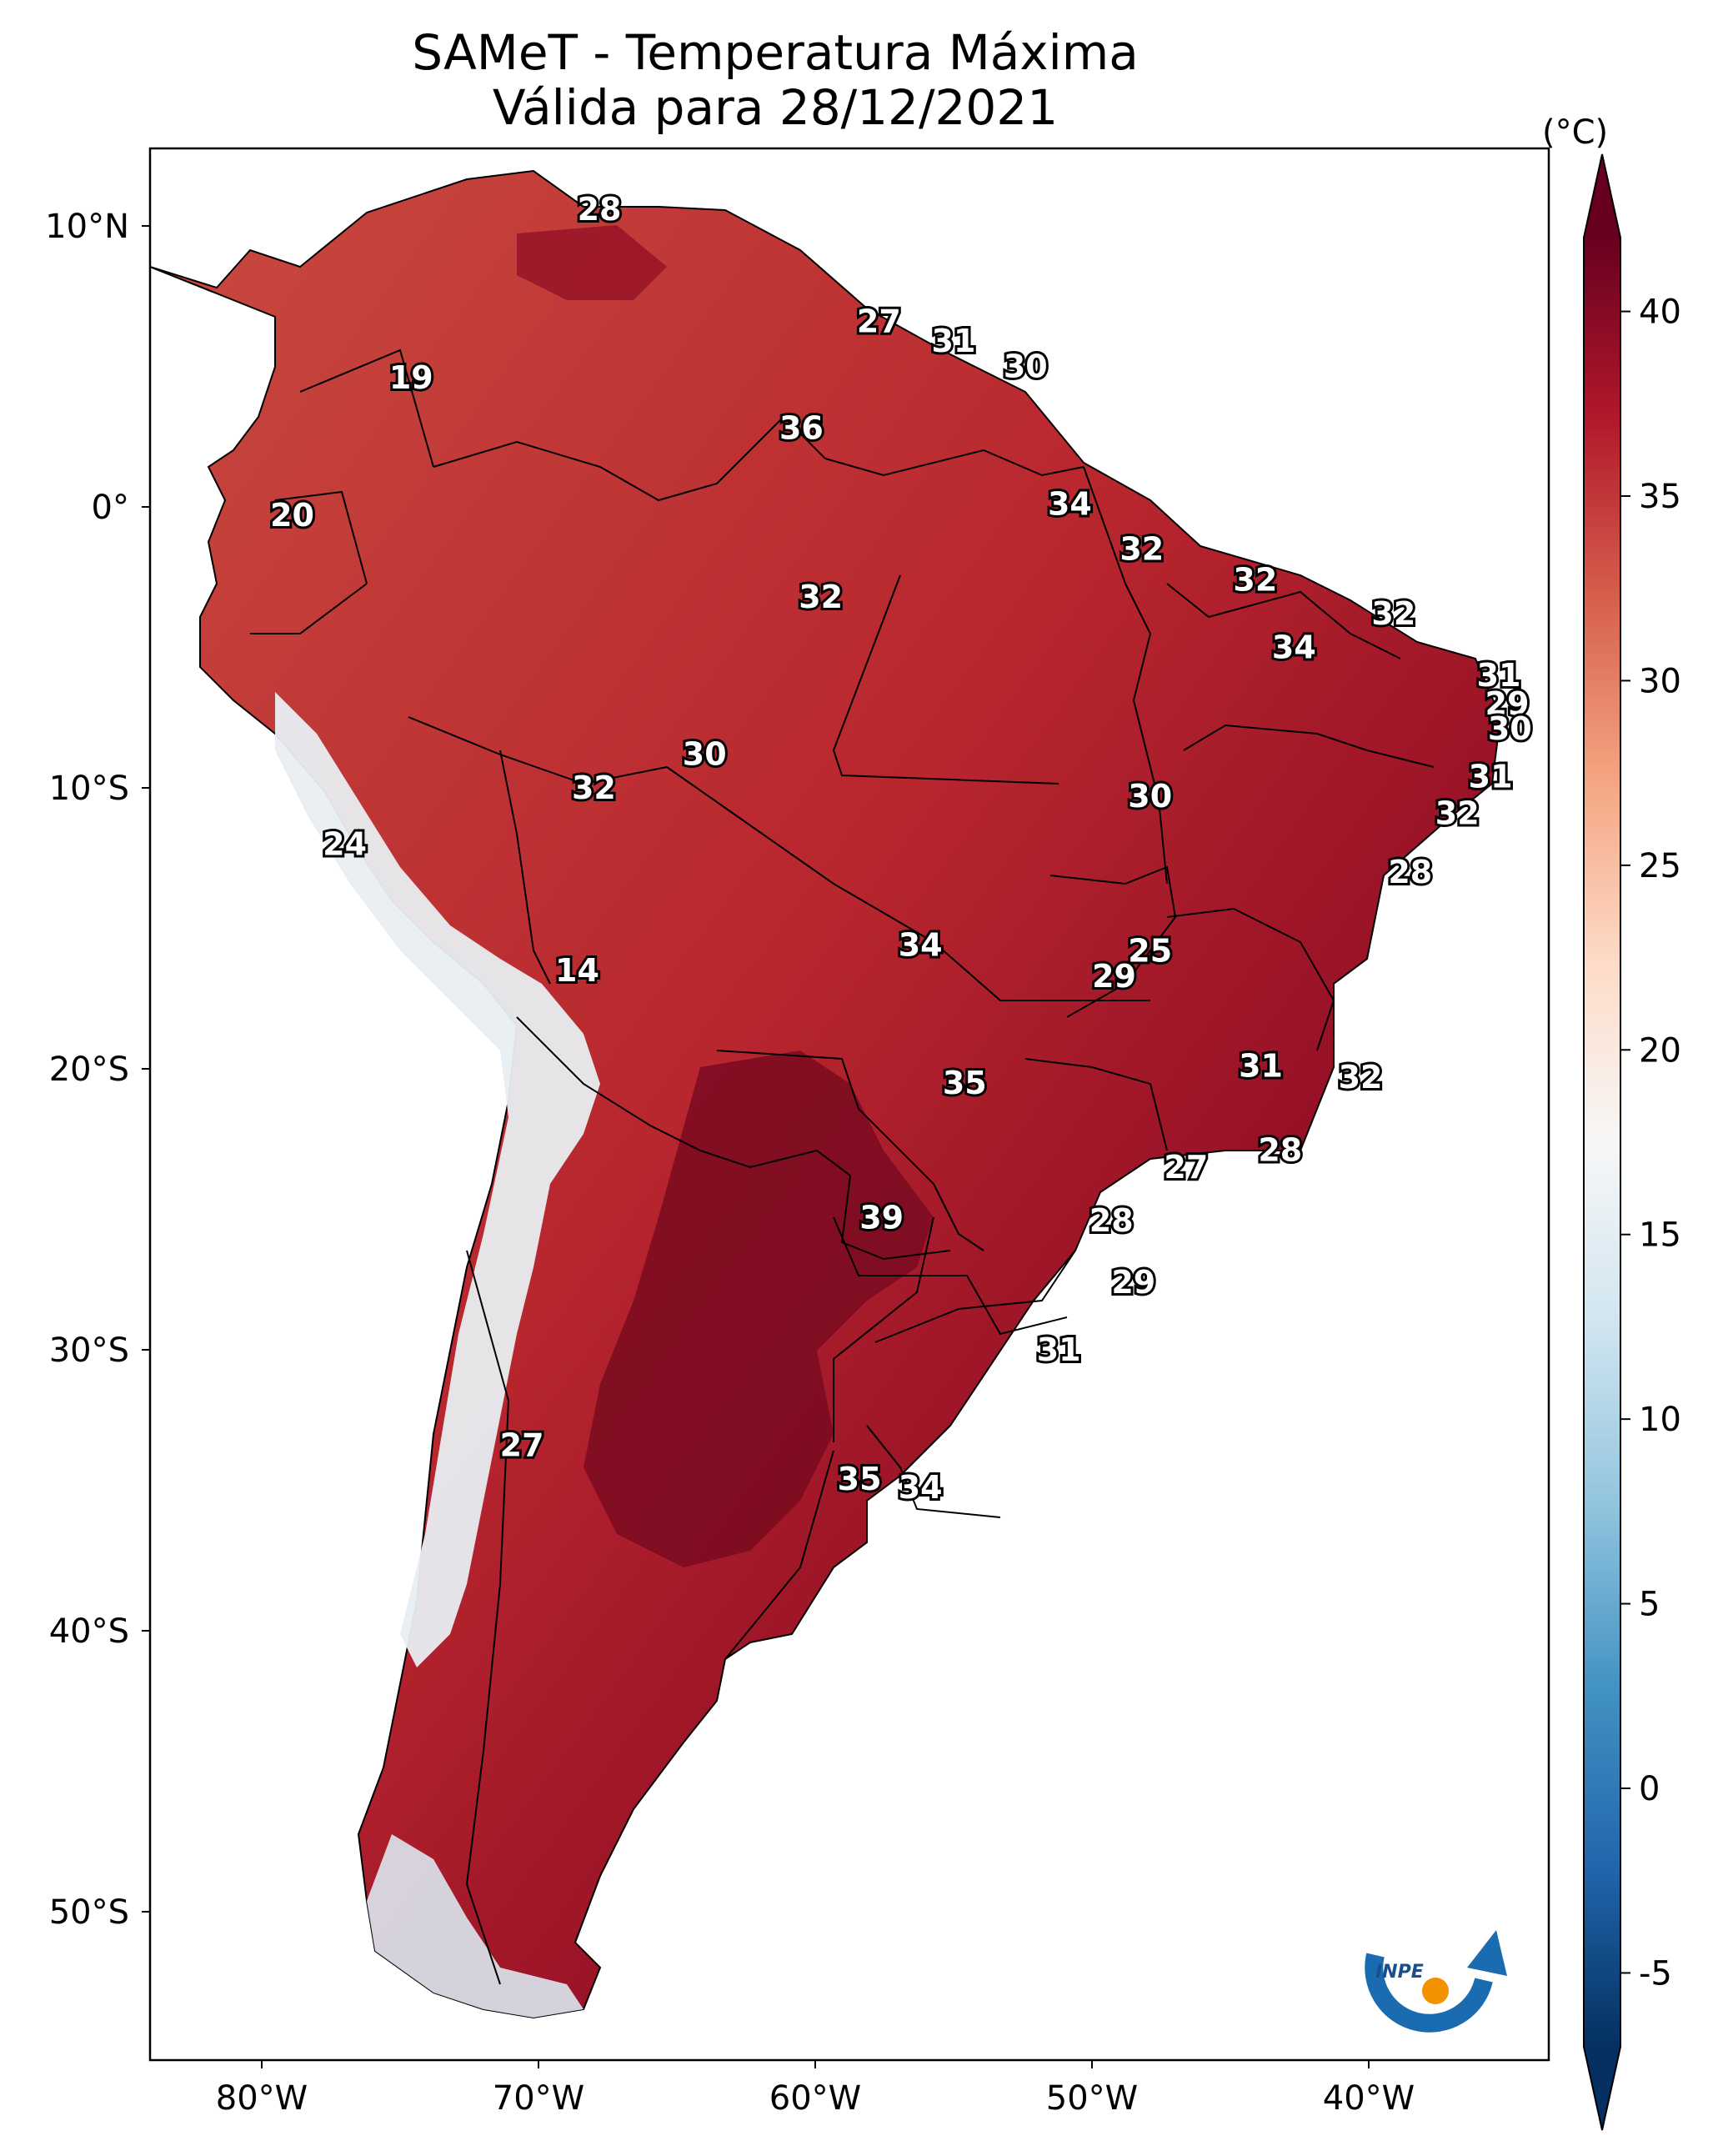  Describe the element at coordinates (475, 1926) in the screenshot. I see `patagonia-cool-band` at that location.